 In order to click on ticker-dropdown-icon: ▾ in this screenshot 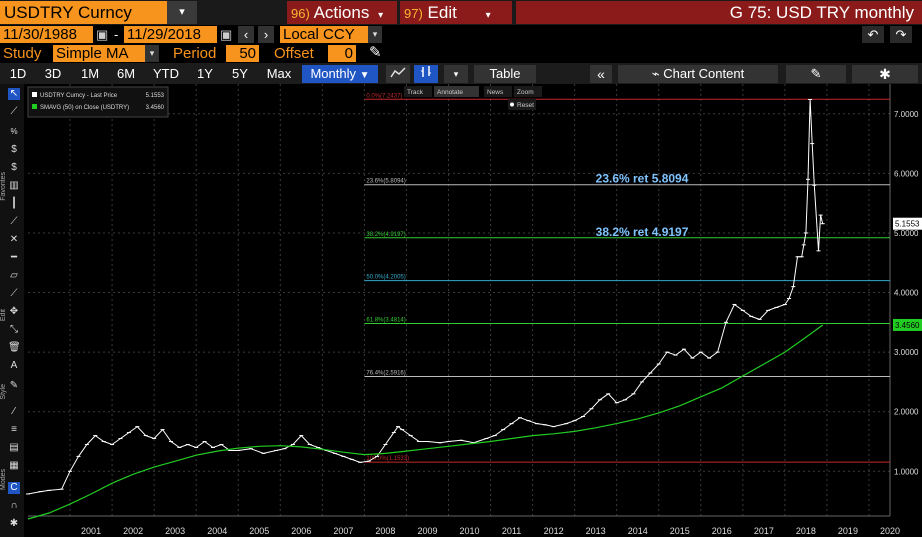, I will do `click(182, 12)`.